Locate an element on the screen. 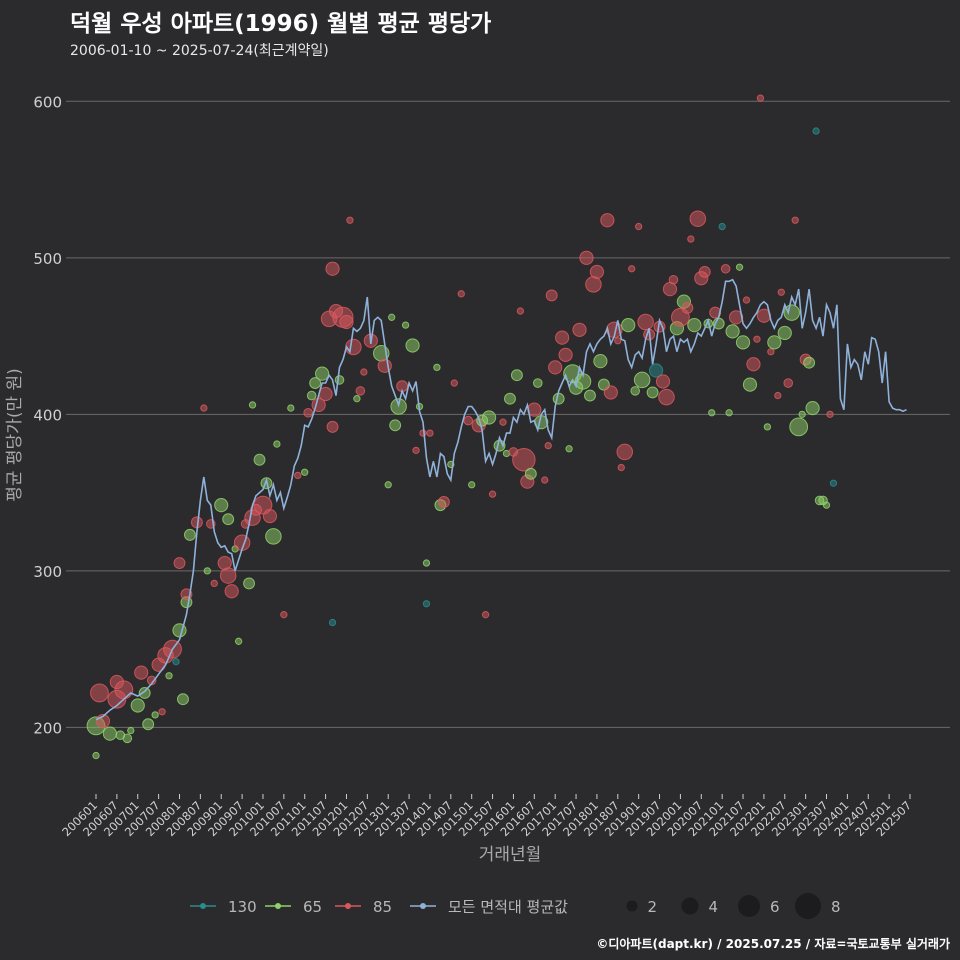  legend-label: 65 is located at coordinates (312, 907).